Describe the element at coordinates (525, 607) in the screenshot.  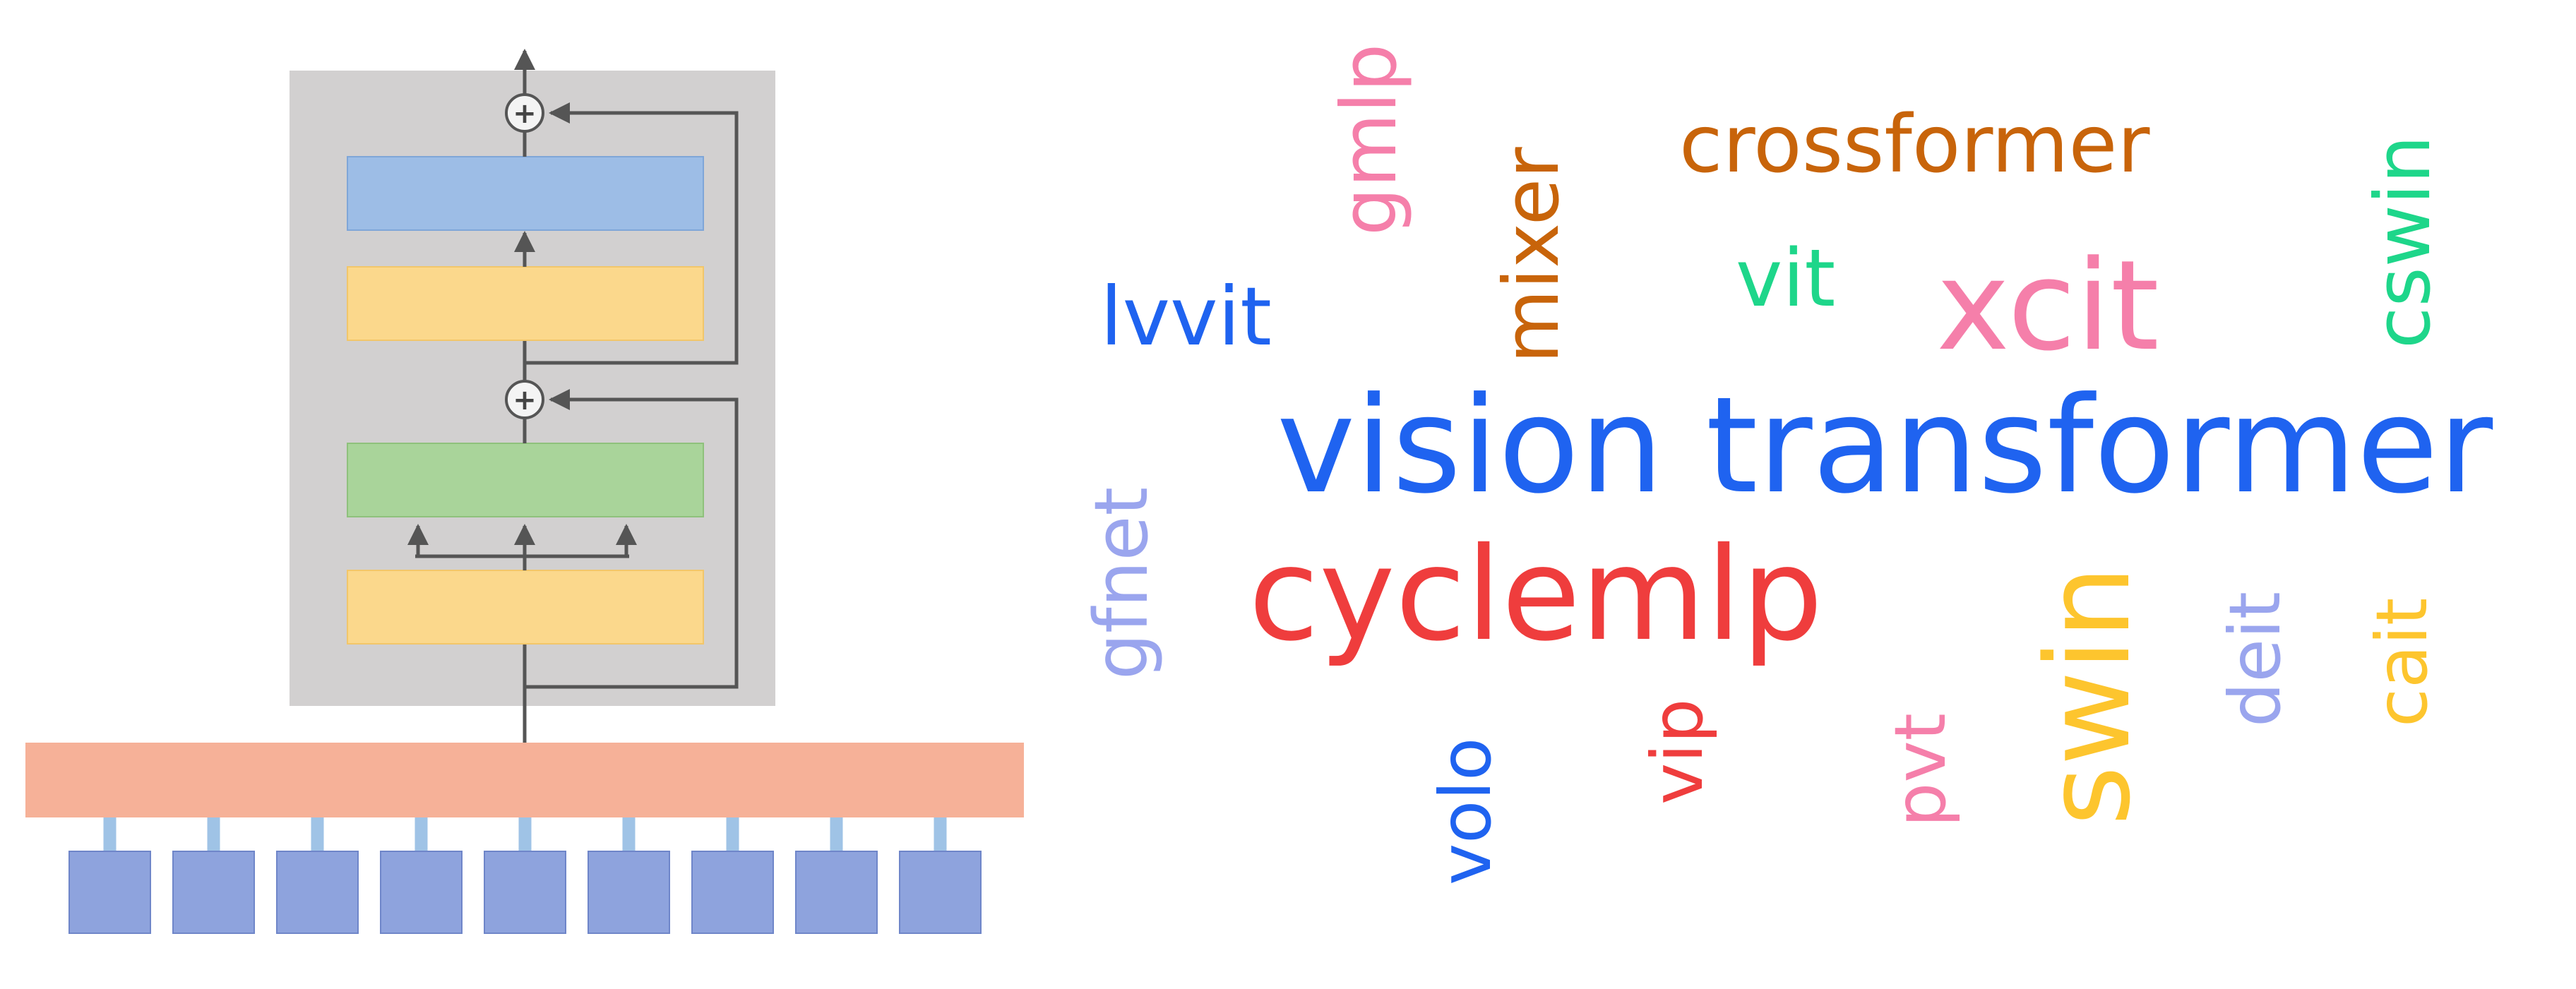
I see `norm-block-lower` at that location.